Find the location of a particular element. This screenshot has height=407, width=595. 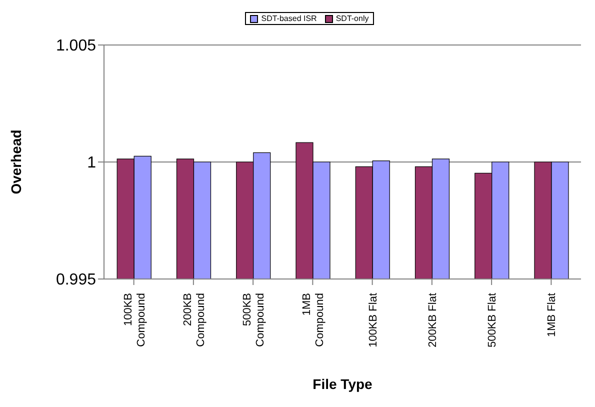

x-tick-label: 1MB Flat is located at coordinates (552, 315).